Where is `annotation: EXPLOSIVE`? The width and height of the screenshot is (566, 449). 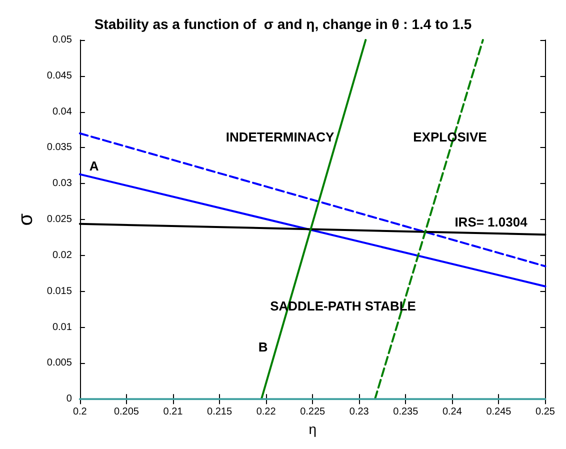 annotation: EXPLOSIVE is located at coordinates (450, 137).